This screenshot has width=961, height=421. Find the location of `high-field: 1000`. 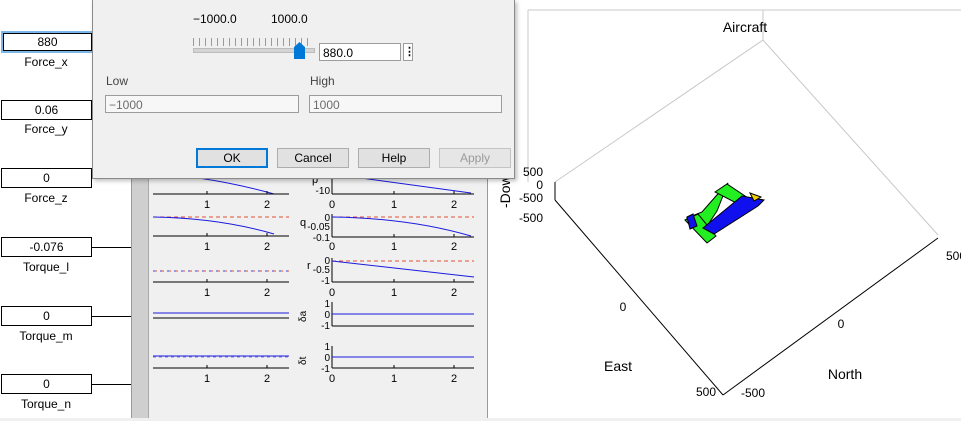

high-field: 1000 is located at coordinates (405, 104).